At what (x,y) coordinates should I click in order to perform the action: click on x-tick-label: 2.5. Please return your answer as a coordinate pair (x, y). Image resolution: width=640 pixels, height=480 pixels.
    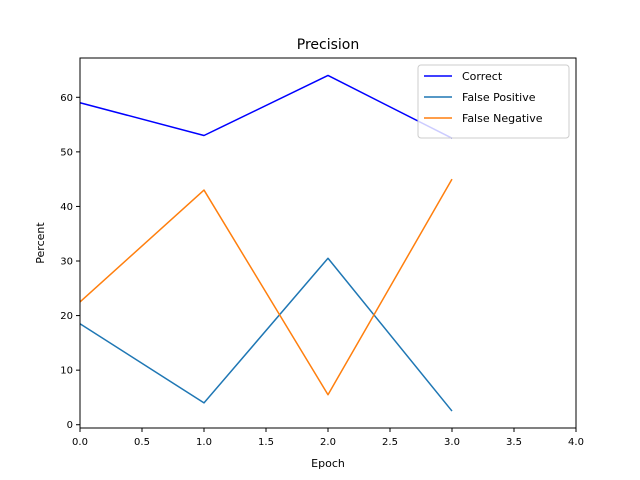
    Looking at the image, I should click on (390, 442).